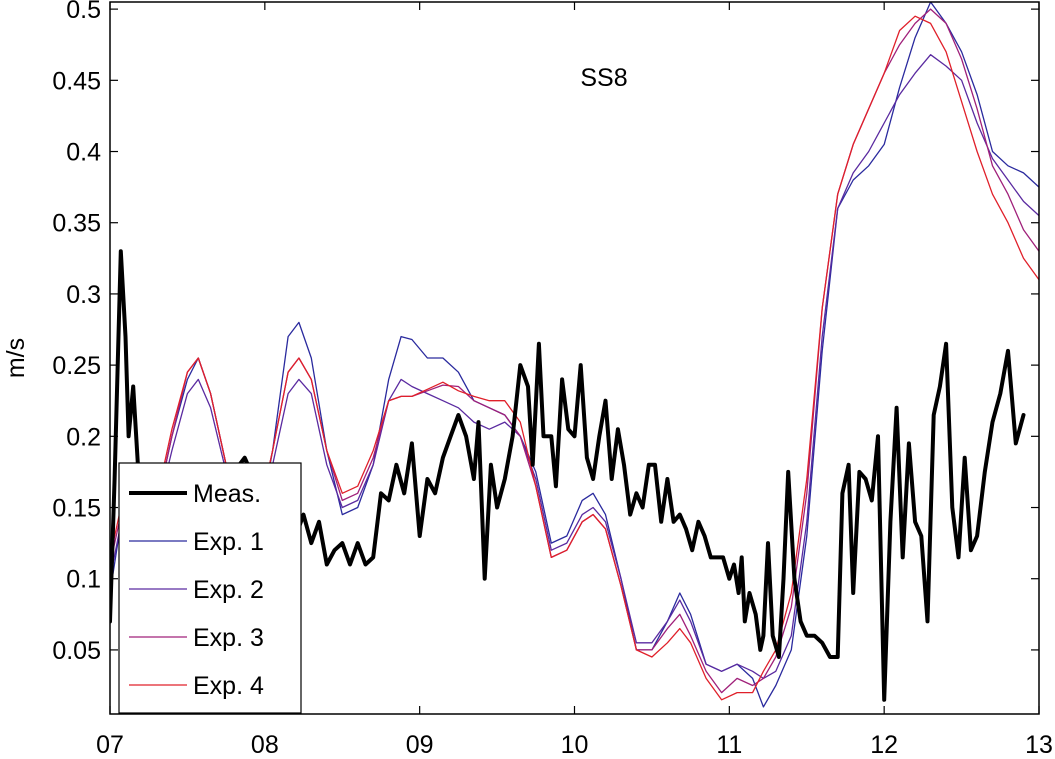  Describe the element at coordinates (76, 509) in the screenshot. I see `y-tick-label: 0.15` at that location.